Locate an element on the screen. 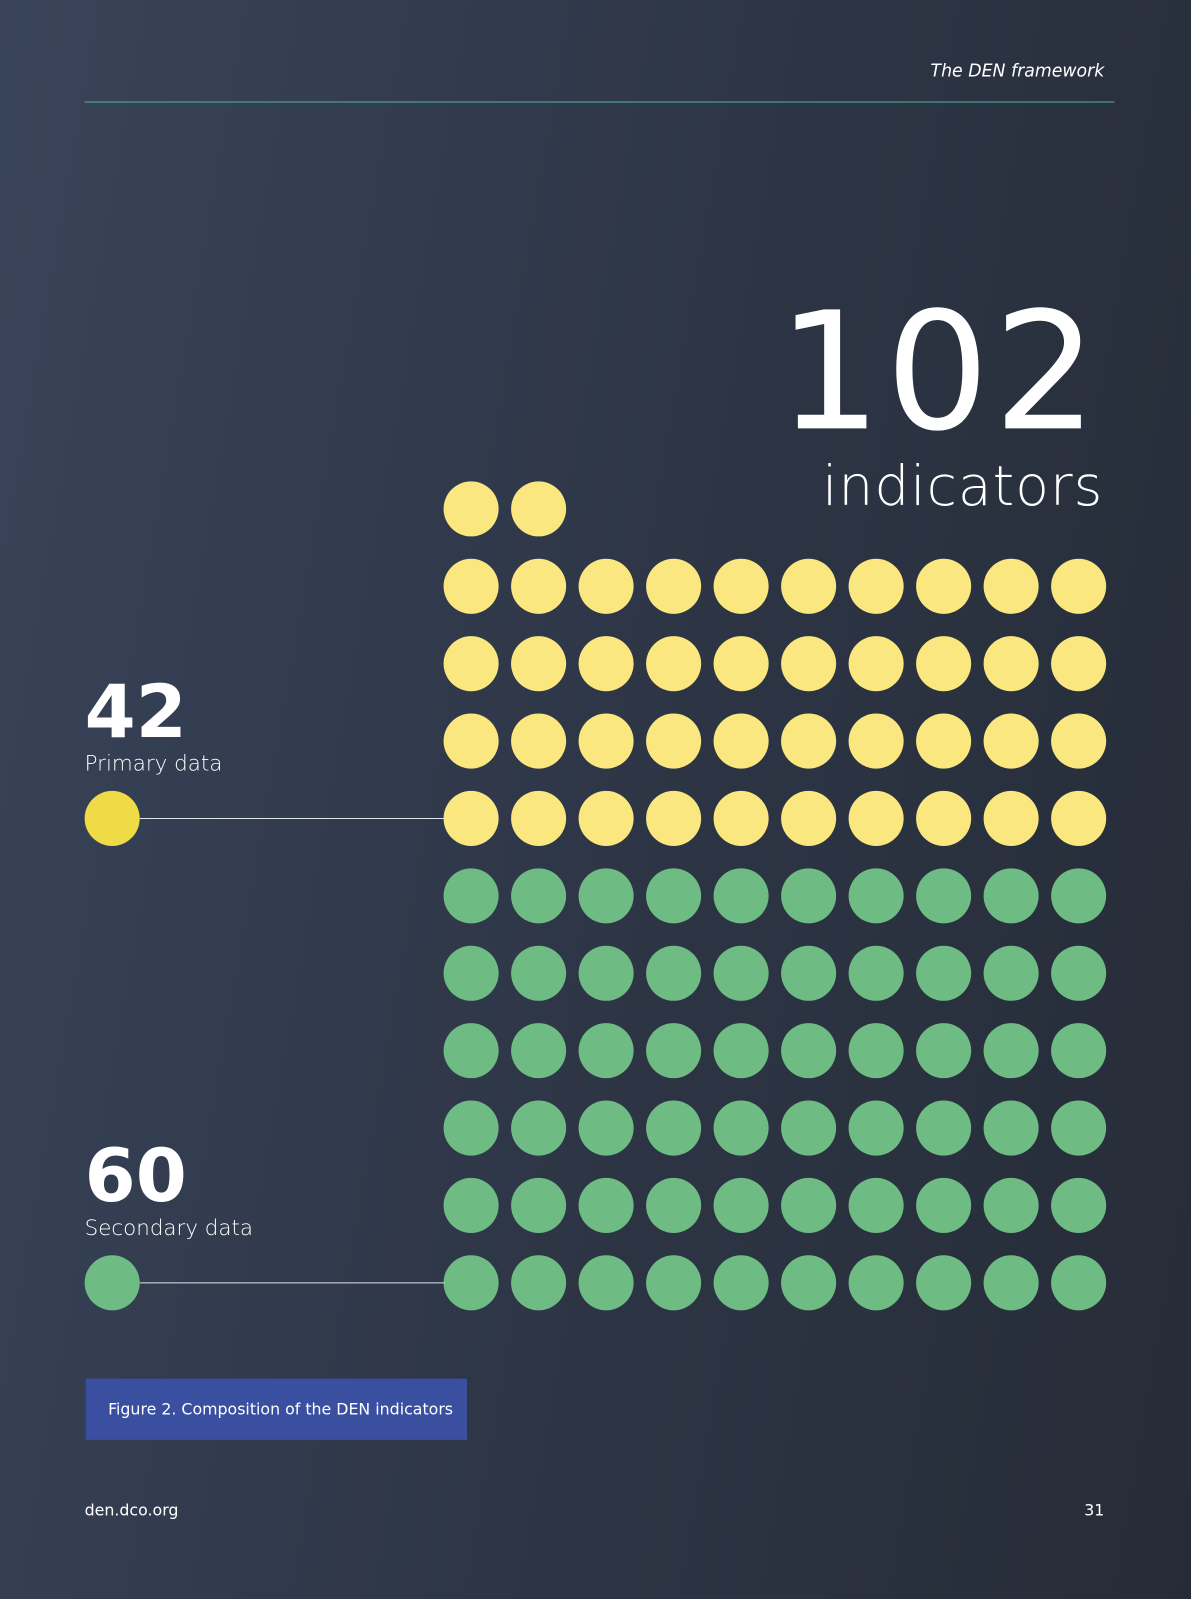 The height and width of the screenshot is (1599, 1191). header-title: The DEN framework is located at coordinates (1017, 72).